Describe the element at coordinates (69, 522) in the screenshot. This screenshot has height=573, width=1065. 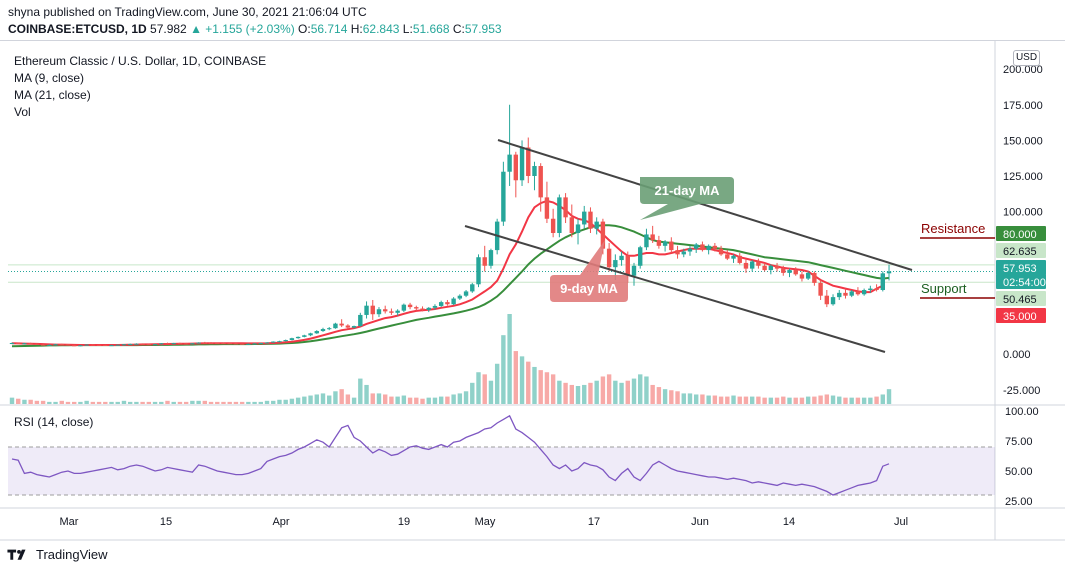
I see `time-tick-label: Mar` at that location.